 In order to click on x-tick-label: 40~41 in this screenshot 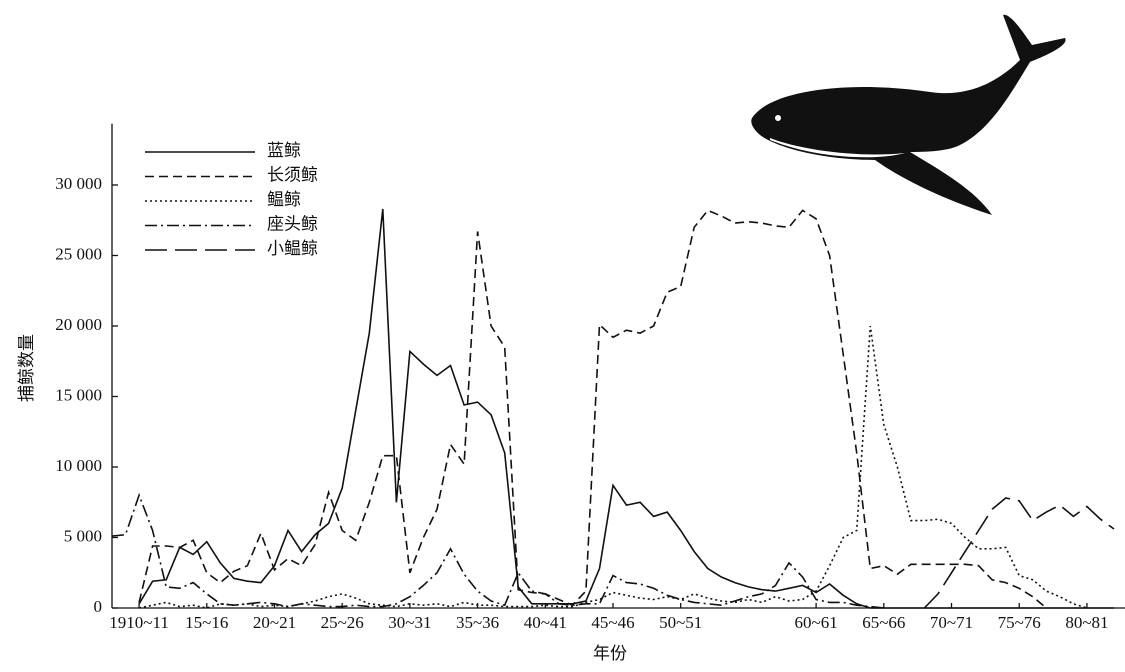, I will do `click(545, 622)`.